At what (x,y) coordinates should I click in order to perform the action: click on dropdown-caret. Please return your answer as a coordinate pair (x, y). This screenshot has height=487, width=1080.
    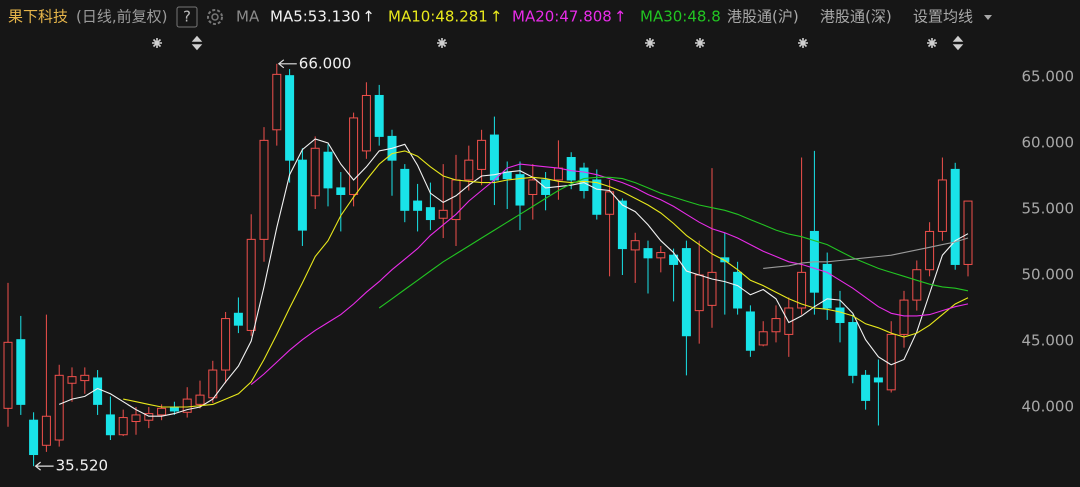
    Looking at the image, I should click on (988, 17).